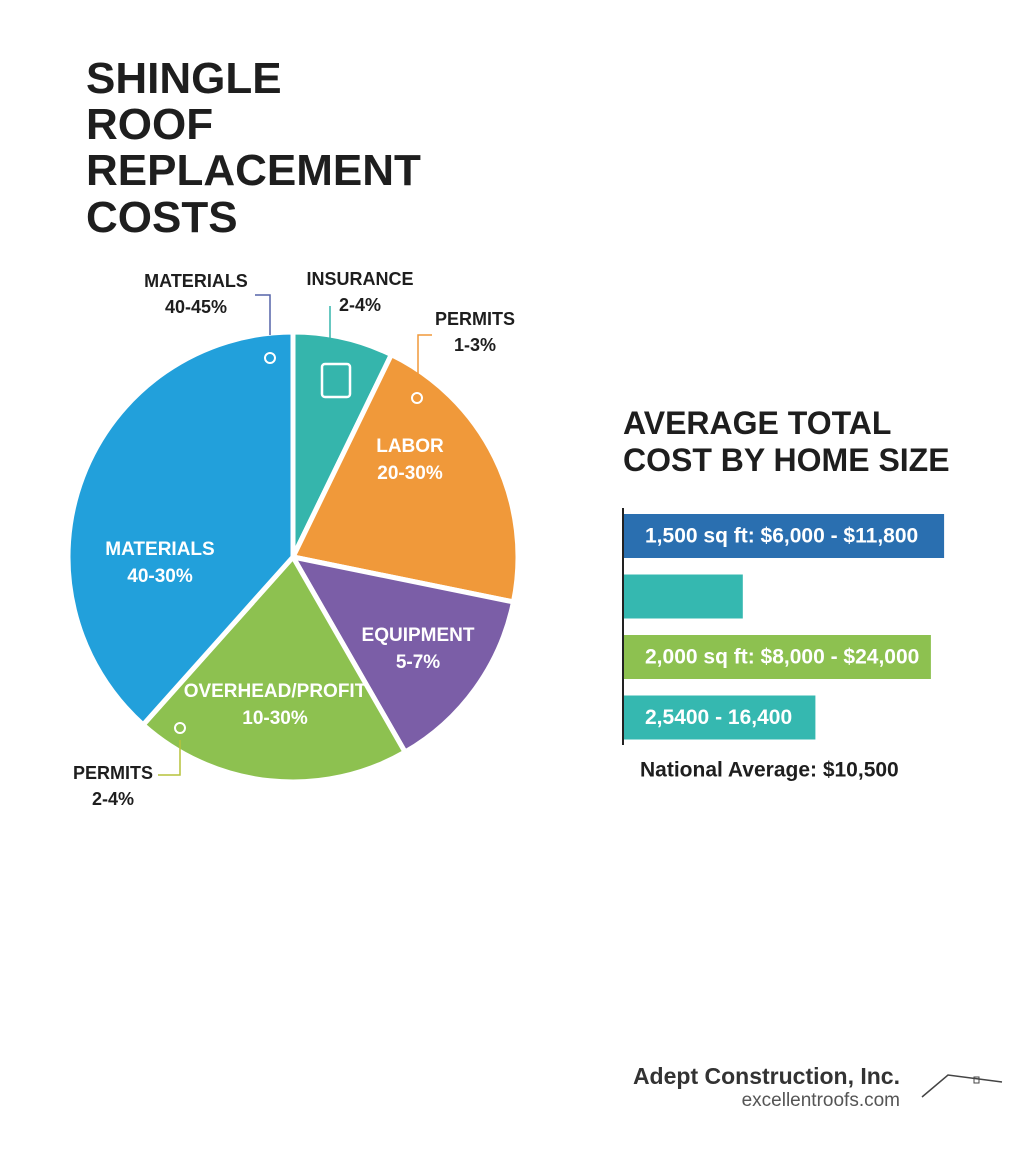 The image size is (1024, 1154). I want to click on company-name: Adept Construction, Inc., so click(766, 1076).